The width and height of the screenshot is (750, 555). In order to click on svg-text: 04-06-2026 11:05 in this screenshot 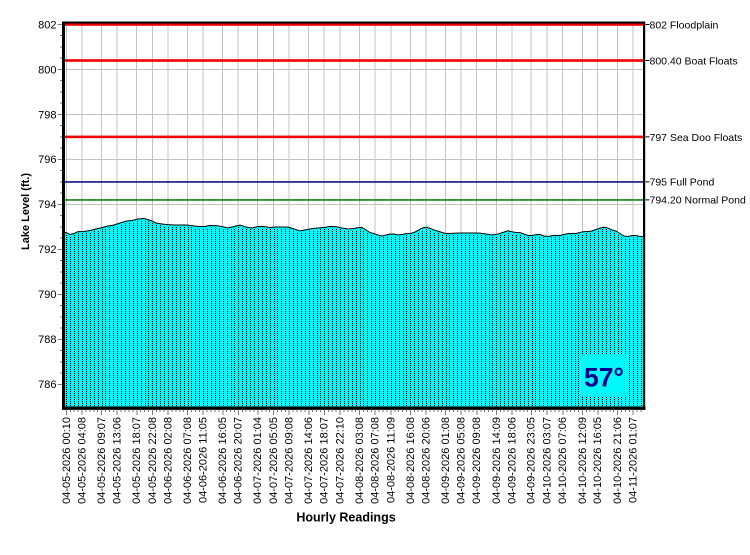, I will do `click(203, 460)`.